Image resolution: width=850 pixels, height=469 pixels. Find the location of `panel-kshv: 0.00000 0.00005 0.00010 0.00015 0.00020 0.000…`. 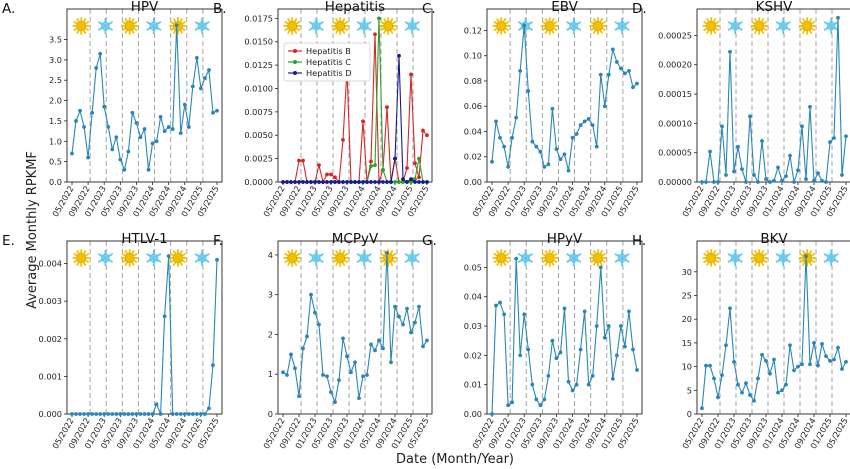

panel-kshv: 0.00000 0.00005 0.00010 0.00015 0.00020 0.000… is located at coordinates (741, 109).